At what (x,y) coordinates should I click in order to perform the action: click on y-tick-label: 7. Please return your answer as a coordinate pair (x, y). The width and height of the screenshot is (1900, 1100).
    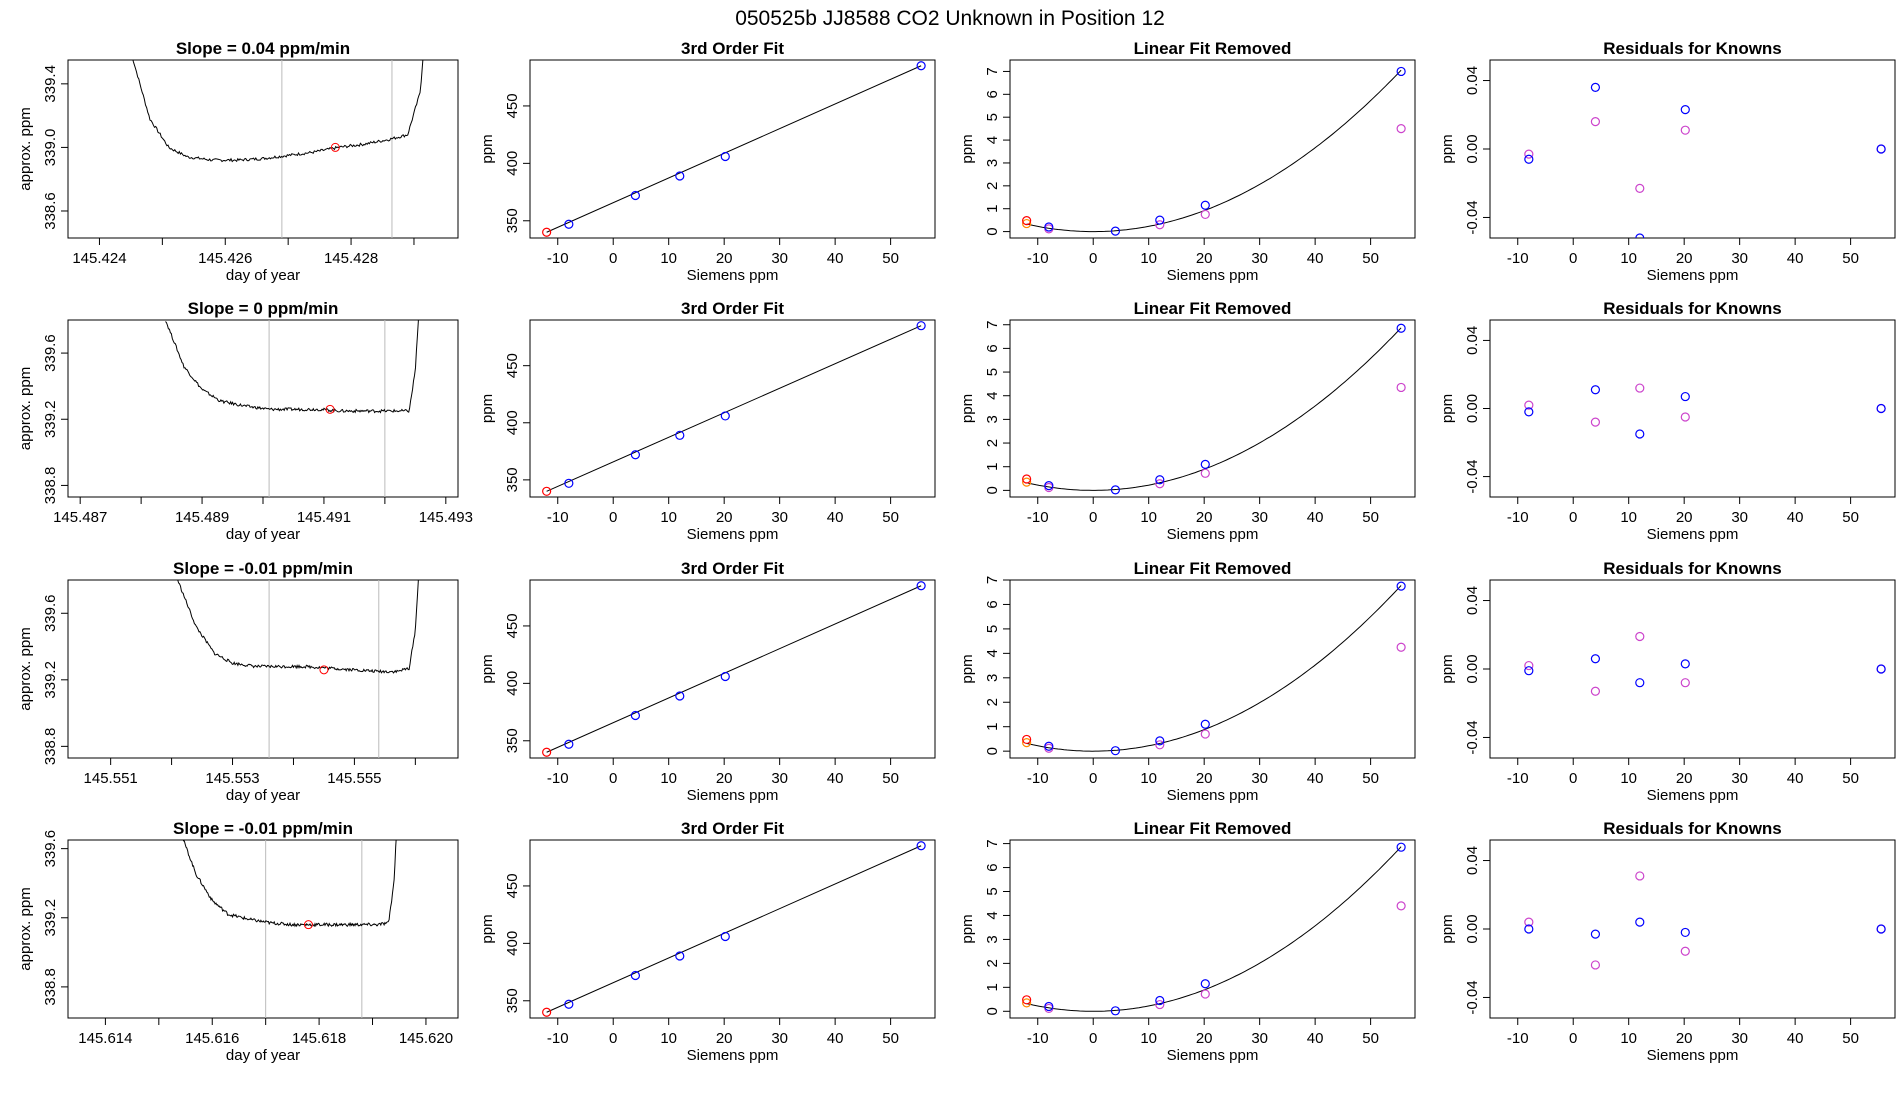
    Looking at the image, I should click on (992, 71).